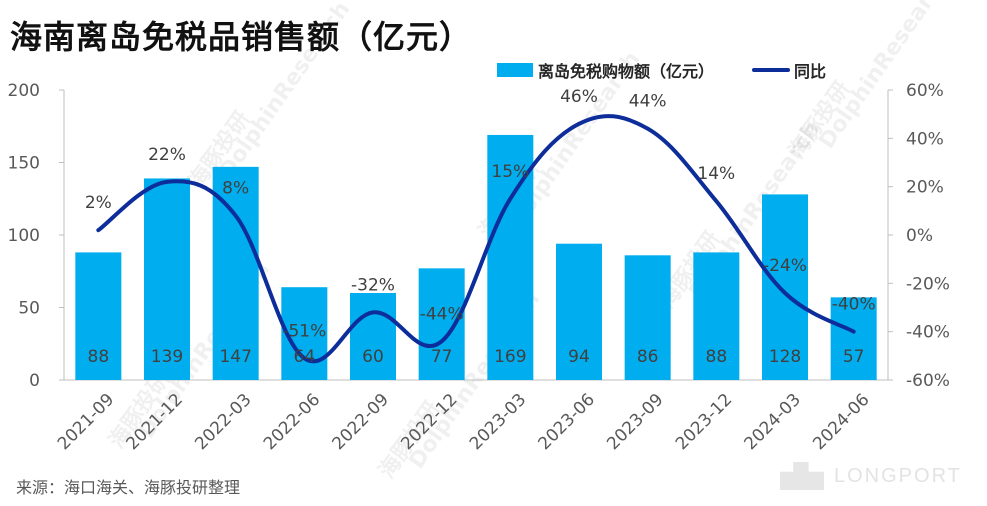  What do you see at coordinates (919, 236) in the screenshot?
I see `right-tick-label: 0%` at bounding box center [919, 236].